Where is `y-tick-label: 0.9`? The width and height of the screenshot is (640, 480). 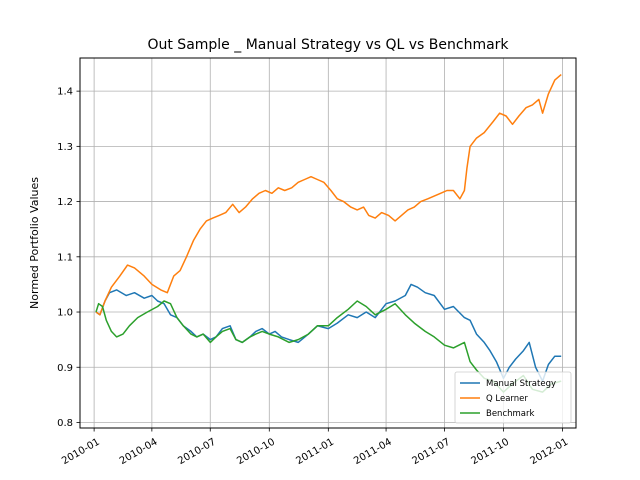
y-tick-label: 0.9 is located at coordinates (65, 368).